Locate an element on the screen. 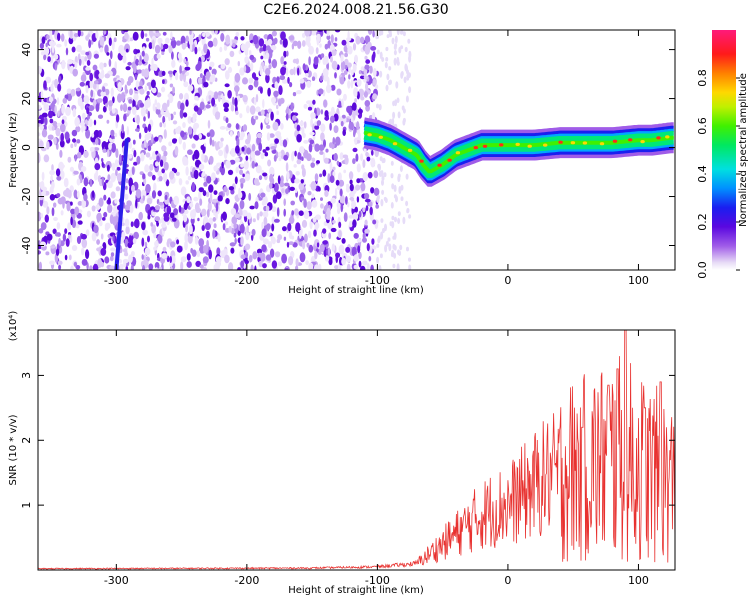 The image size is (750, 600). trace-band-upper is located at coordinates (518, 149).